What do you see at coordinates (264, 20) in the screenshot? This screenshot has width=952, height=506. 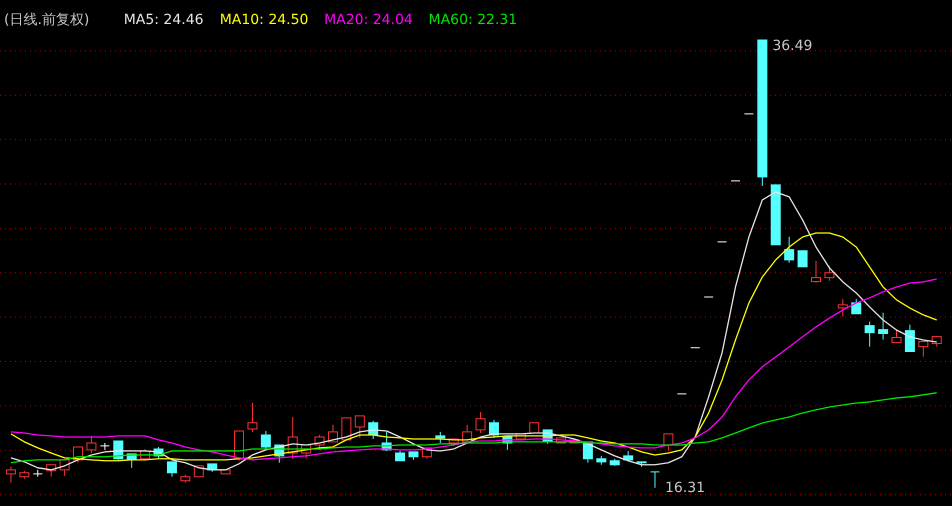 I see `text: MA10: 24.50` at bounding box center [264, 20].